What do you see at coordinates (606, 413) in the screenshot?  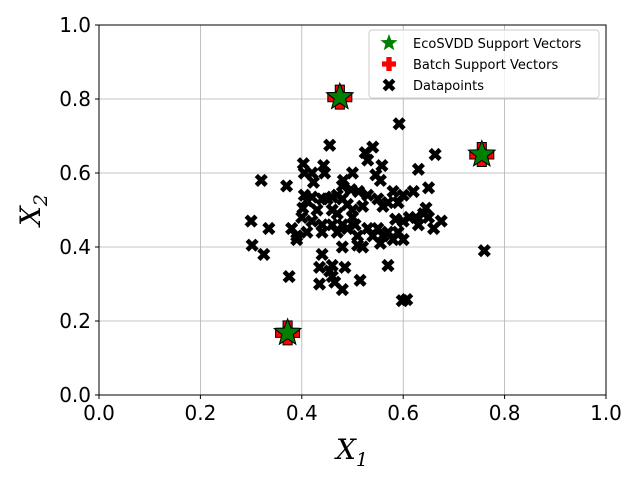 I see `x-tick-label: 1.0` at bounding box center [606, 413].